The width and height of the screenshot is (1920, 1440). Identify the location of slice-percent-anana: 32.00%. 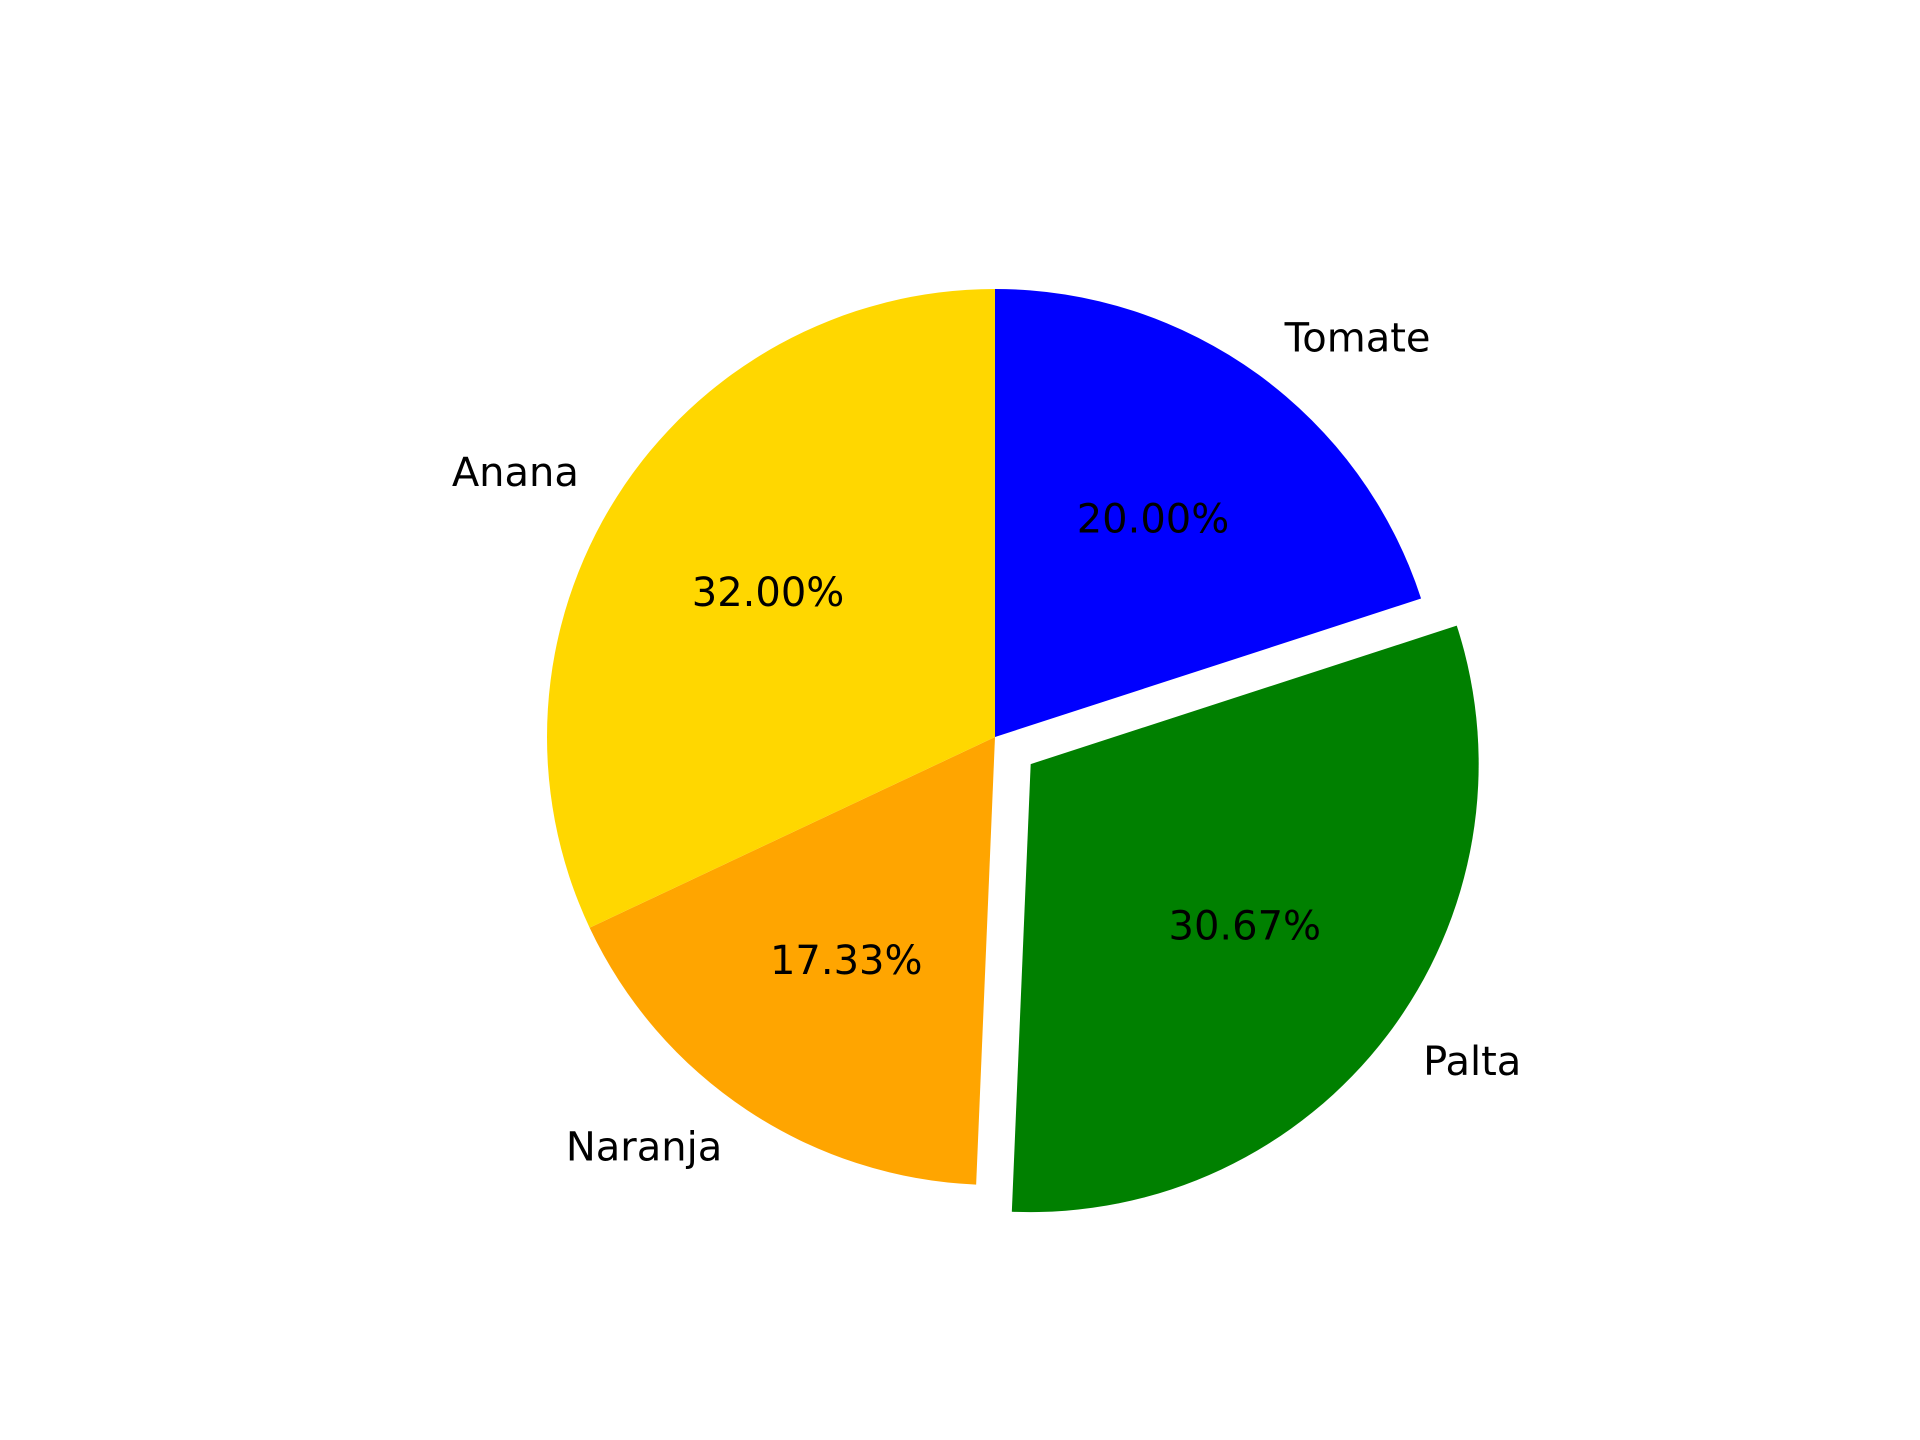
(768, 593).